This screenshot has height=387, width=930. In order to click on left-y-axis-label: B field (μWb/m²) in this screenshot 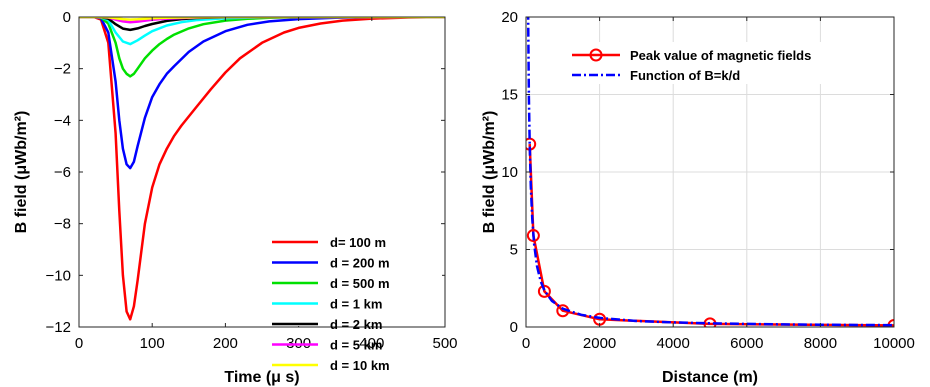, I will do `click(21, 172)`.